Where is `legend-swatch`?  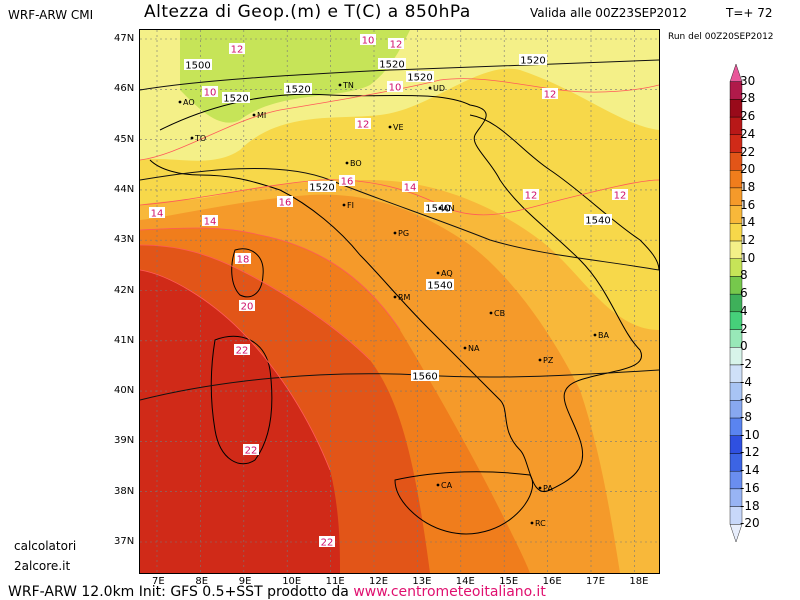
legend-swatch is located at coordinates (736, 533).